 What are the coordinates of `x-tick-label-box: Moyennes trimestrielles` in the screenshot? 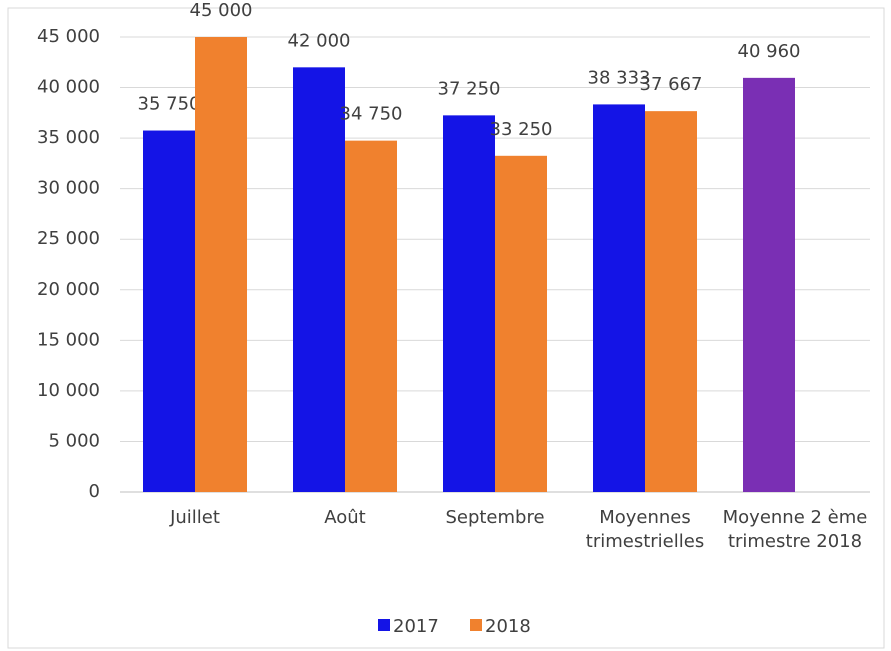 It's located at (645, 529).